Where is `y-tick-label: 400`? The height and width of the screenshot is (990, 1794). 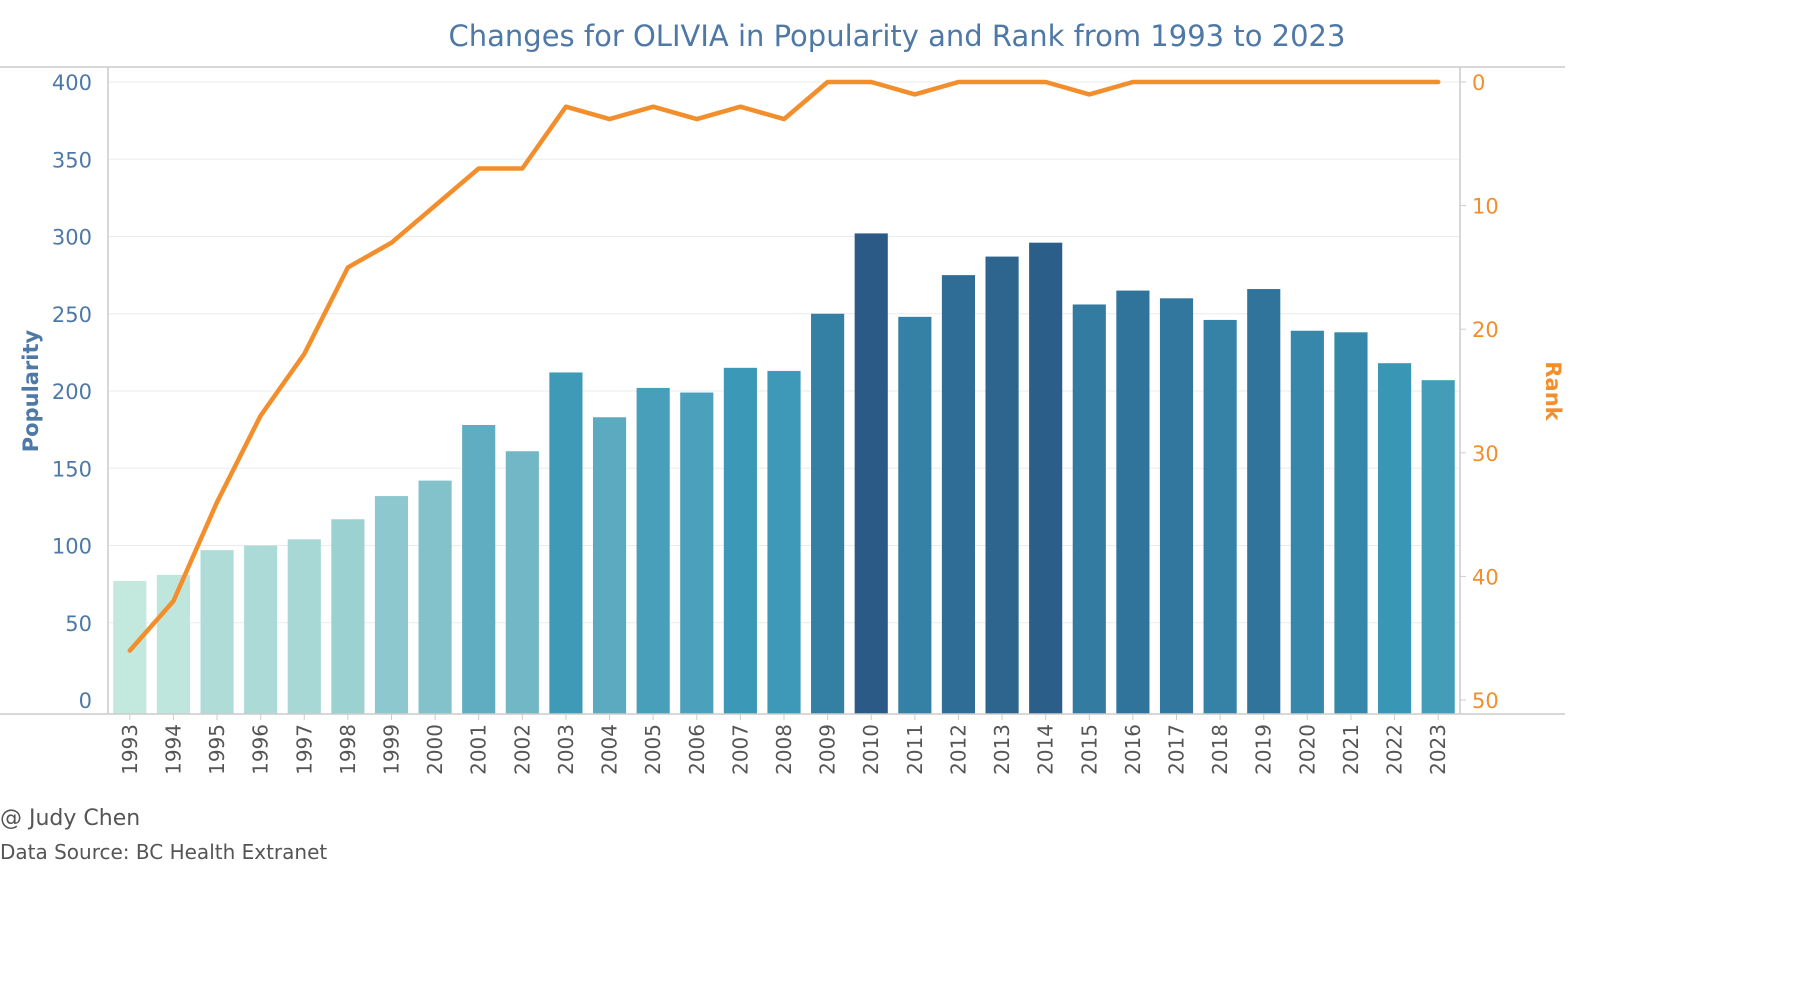 y-tick-label: 400 is located at coordinates (72, 83).